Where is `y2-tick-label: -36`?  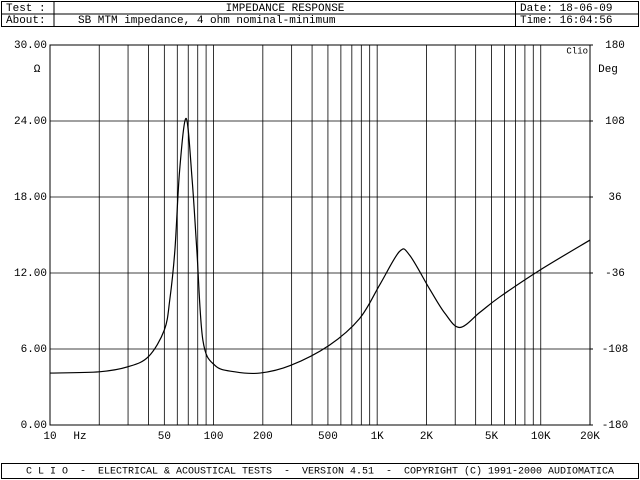 y2-tick-label: -36 is located at coordinates (615, 274).